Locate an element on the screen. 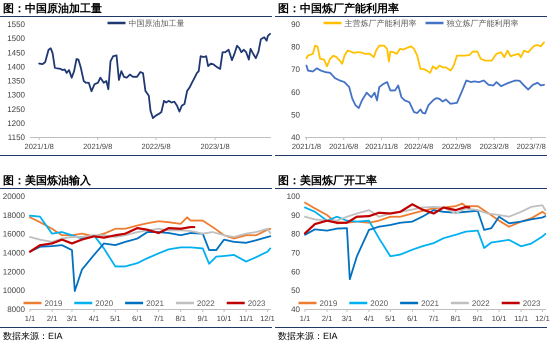 Image resolution: width=550 pixels, height=345 pixels. chart-title: 图：美国炼油输入 is located at coordinates (47, 180).